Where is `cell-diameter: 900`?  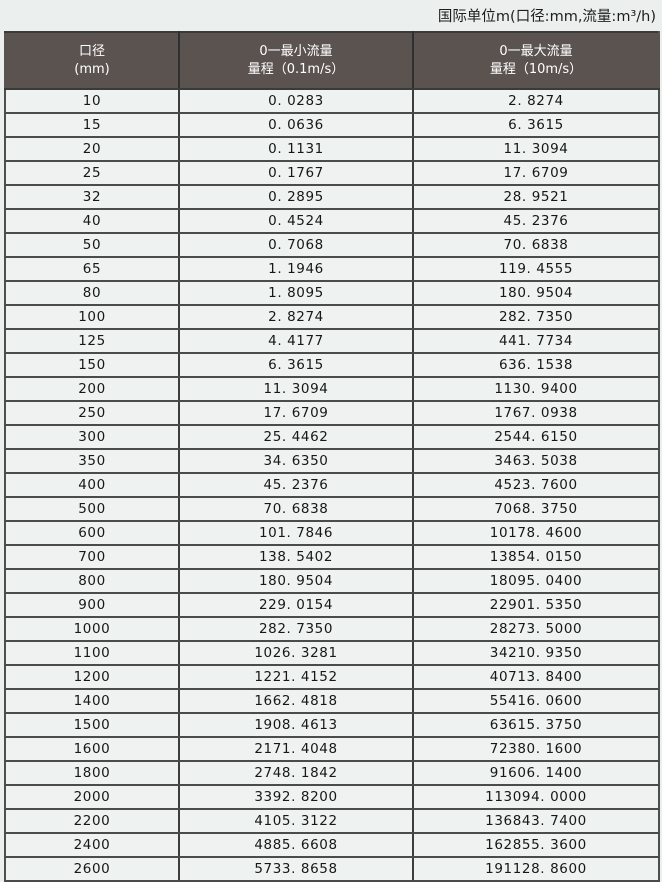 cell-diameter: 900 is located at coordinates (92, 605).